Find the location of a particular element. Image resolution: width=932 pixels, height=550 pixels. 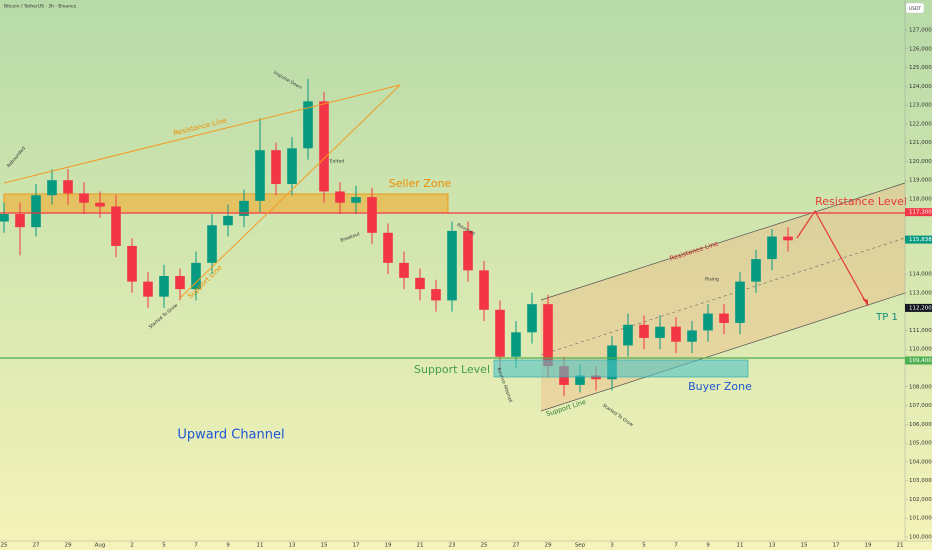

y-tick-label: 121,000.00 is located at coordinates (920, 143).